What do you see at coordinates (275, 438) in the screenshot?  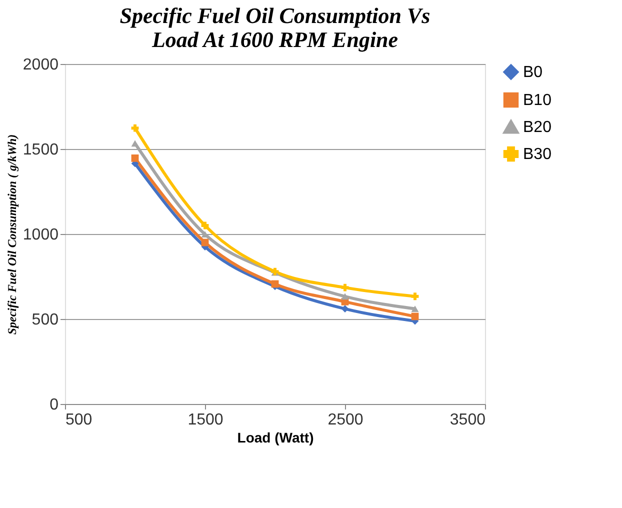 I see `x-axis-title: Load (Watt)` at bounding box center [275, 438].